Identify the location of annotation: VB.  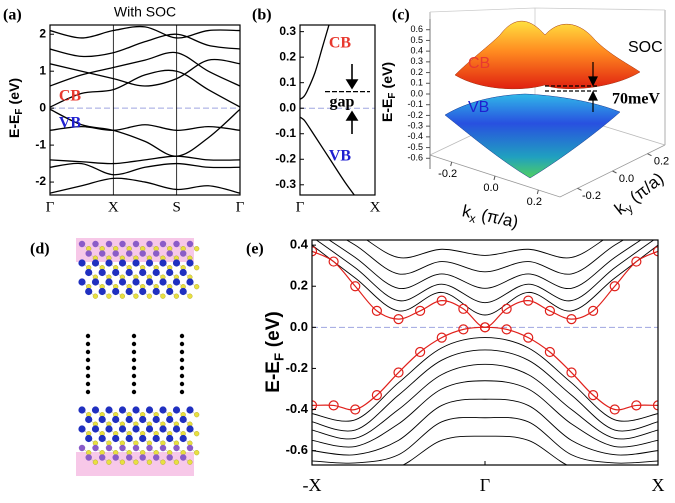
(70, 123).